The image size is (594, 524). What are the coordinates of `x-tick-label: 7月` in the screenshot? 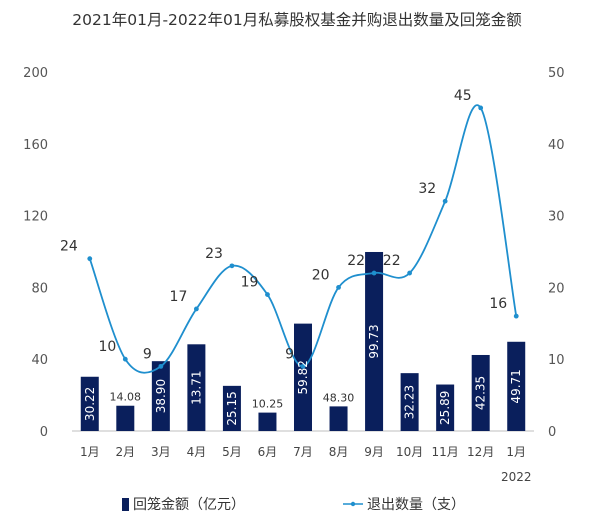 It's located at (303, 452).